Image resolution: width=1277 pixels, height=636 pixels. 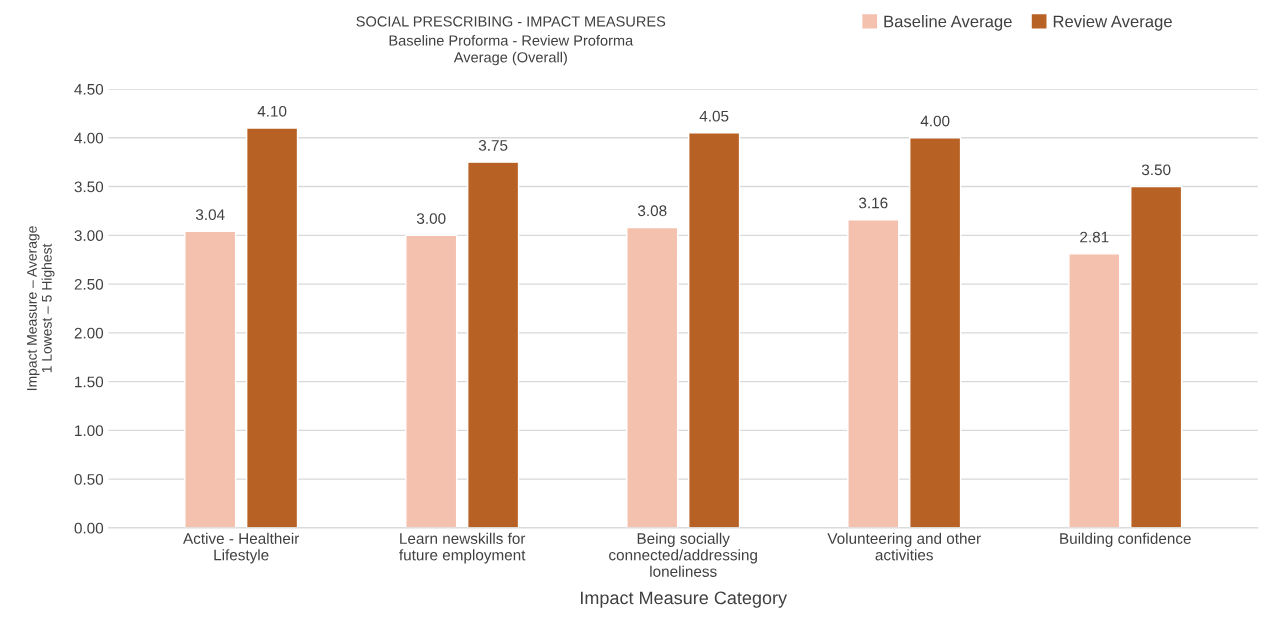 What do you see at coordinates (462, 548) in the screenshot?
I see `x-tick-label: Learn newskills for future employment` at bounding box center [462, 548].